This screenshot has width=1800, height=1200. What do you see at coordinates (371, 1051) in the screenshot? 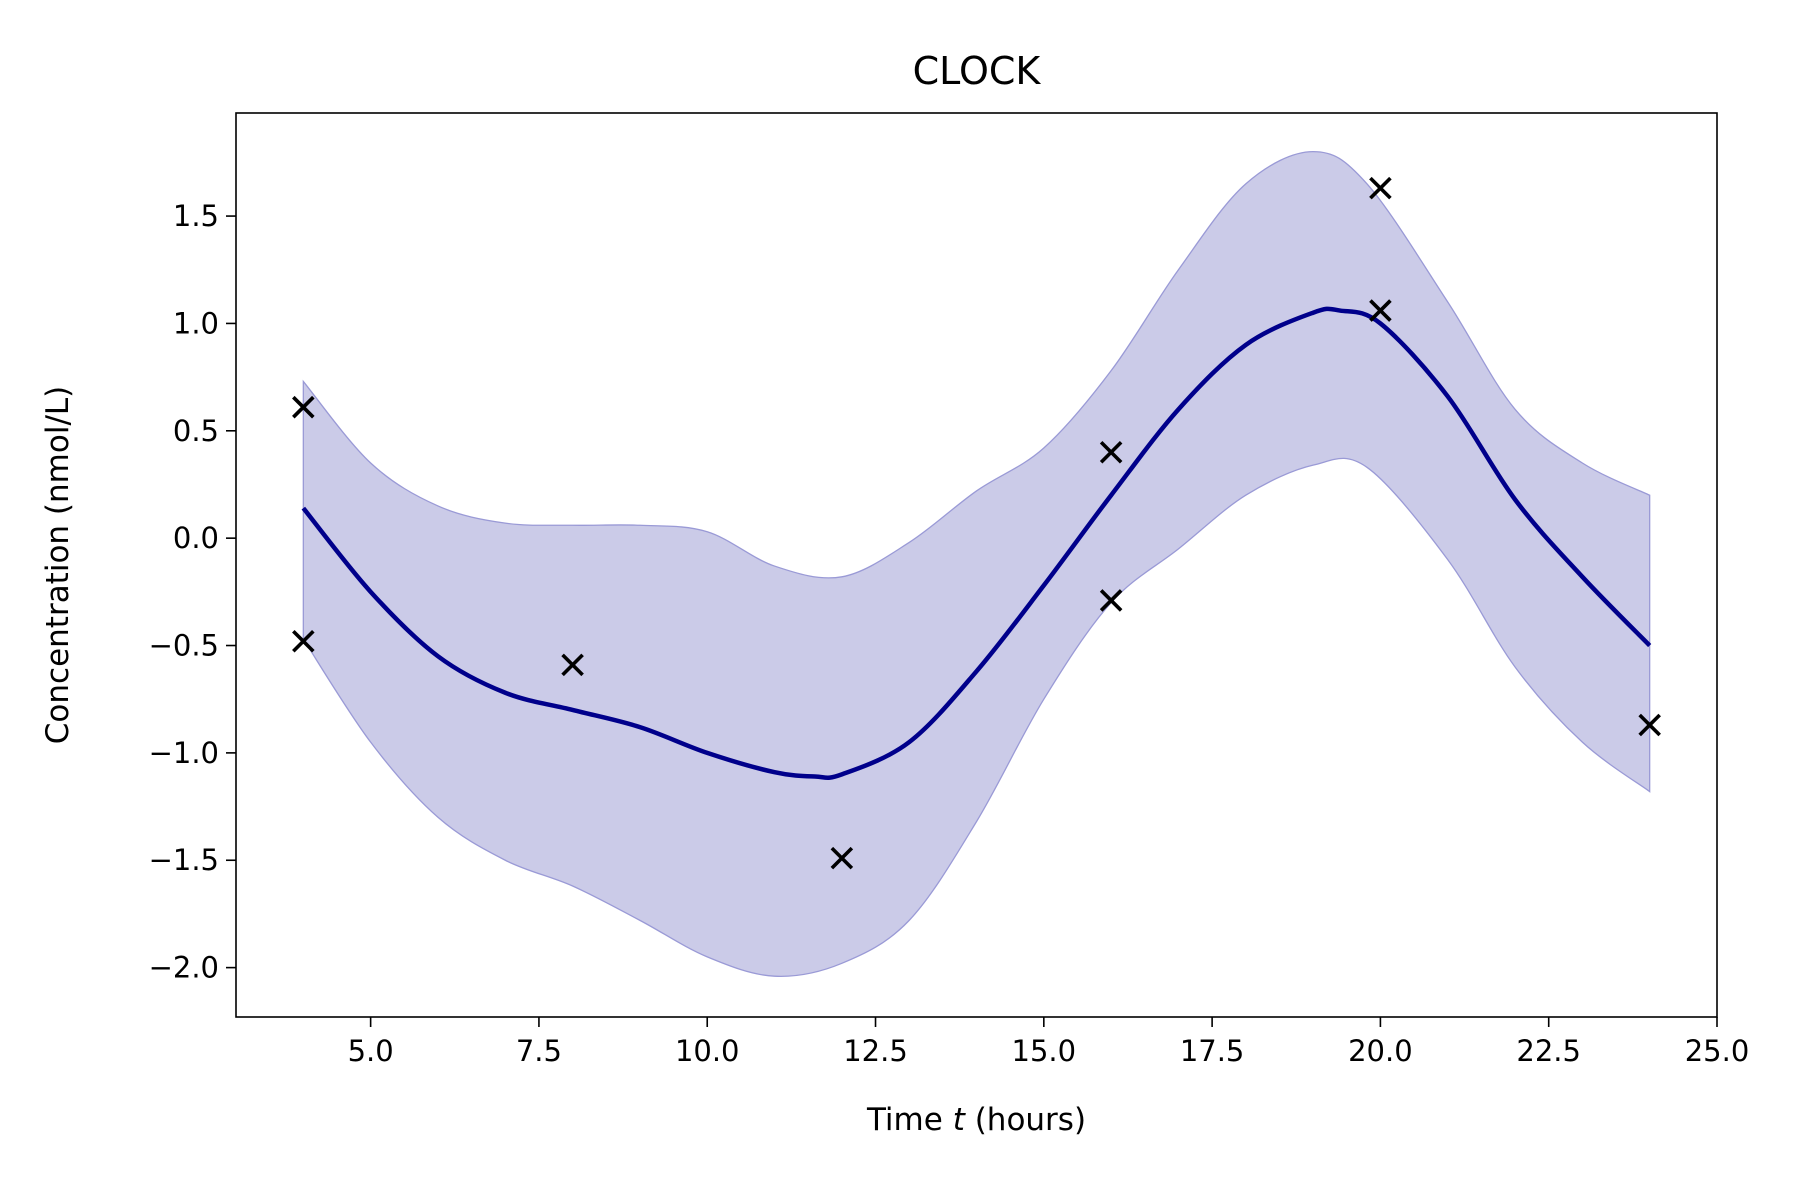
I see `x-tick-label: 5.0` at bounding box center [371, 1051].